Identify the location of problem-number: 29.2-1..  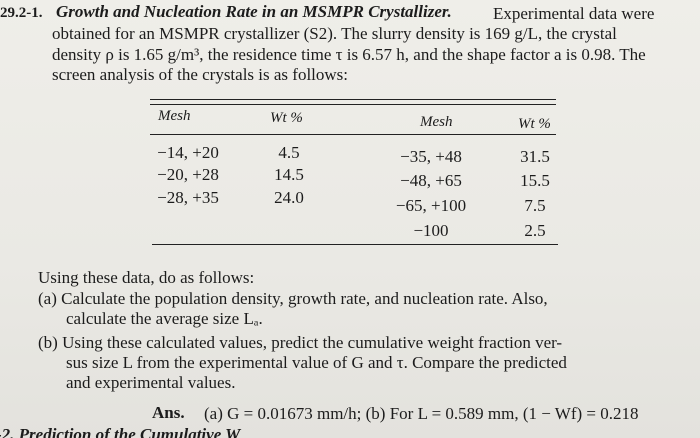
(21, 13).